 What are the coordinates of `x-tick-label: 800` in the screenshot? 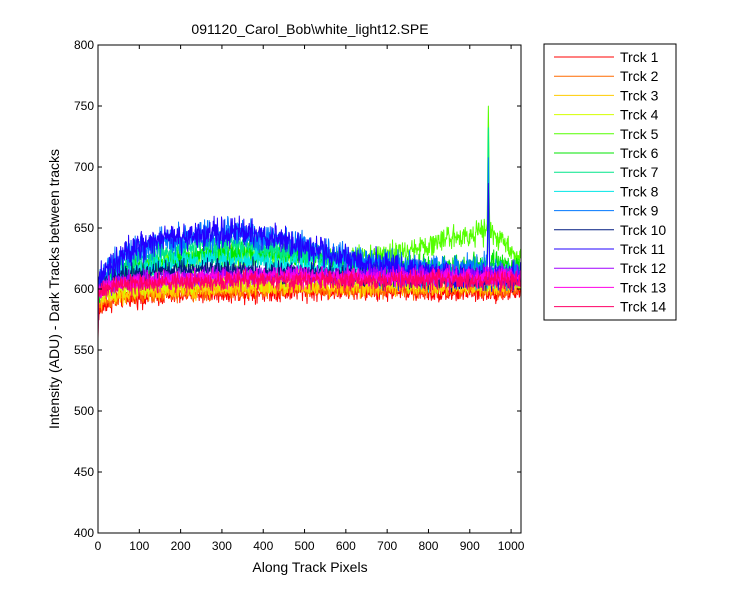 It's located at (428, 546).